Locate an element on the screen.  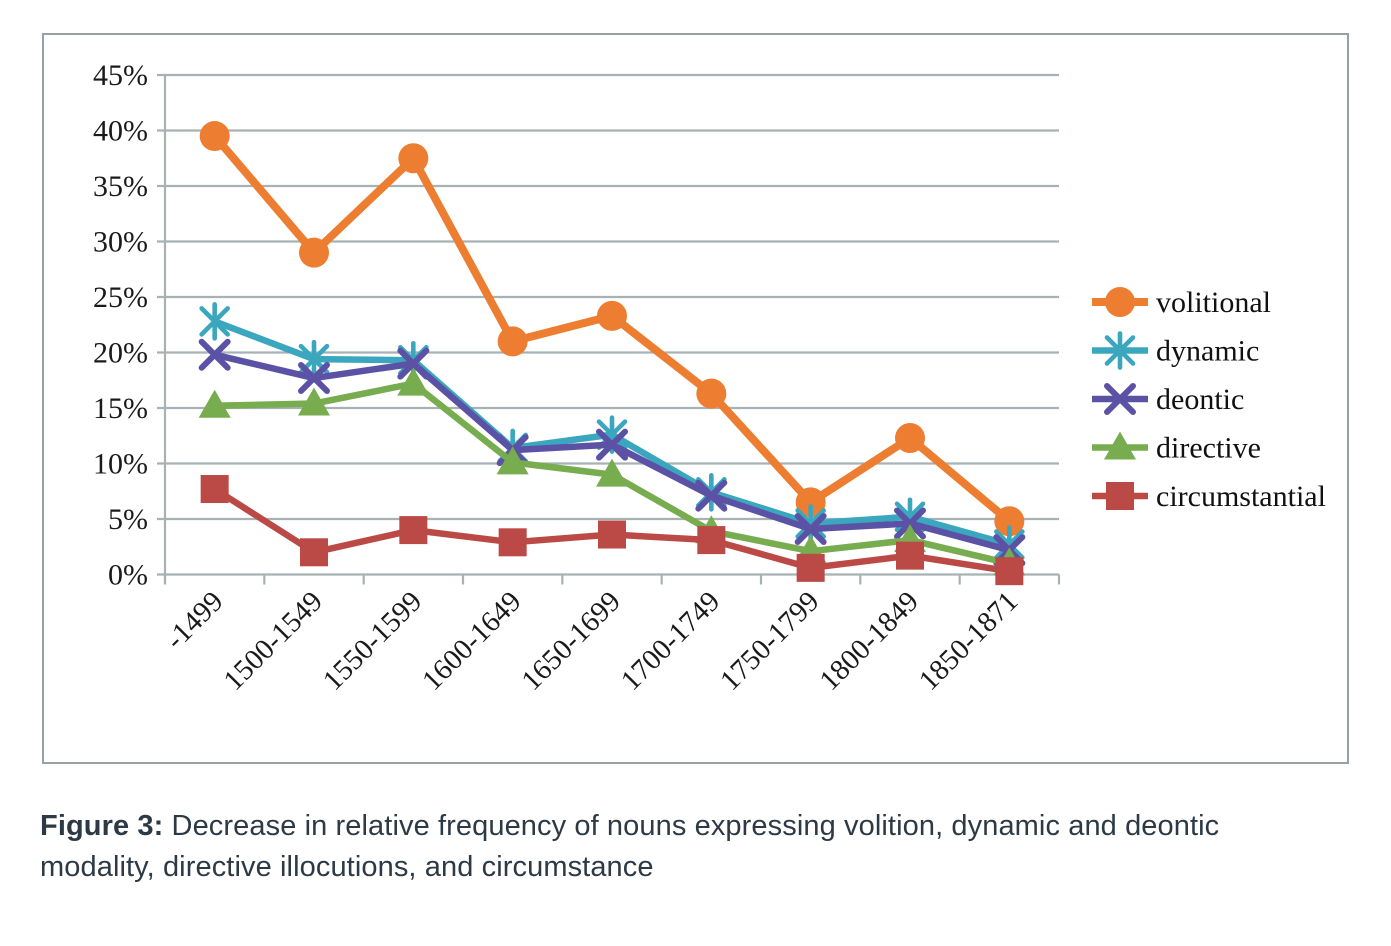
legend-item-dynamic: dynamic is located at coordinates (1175, 350).